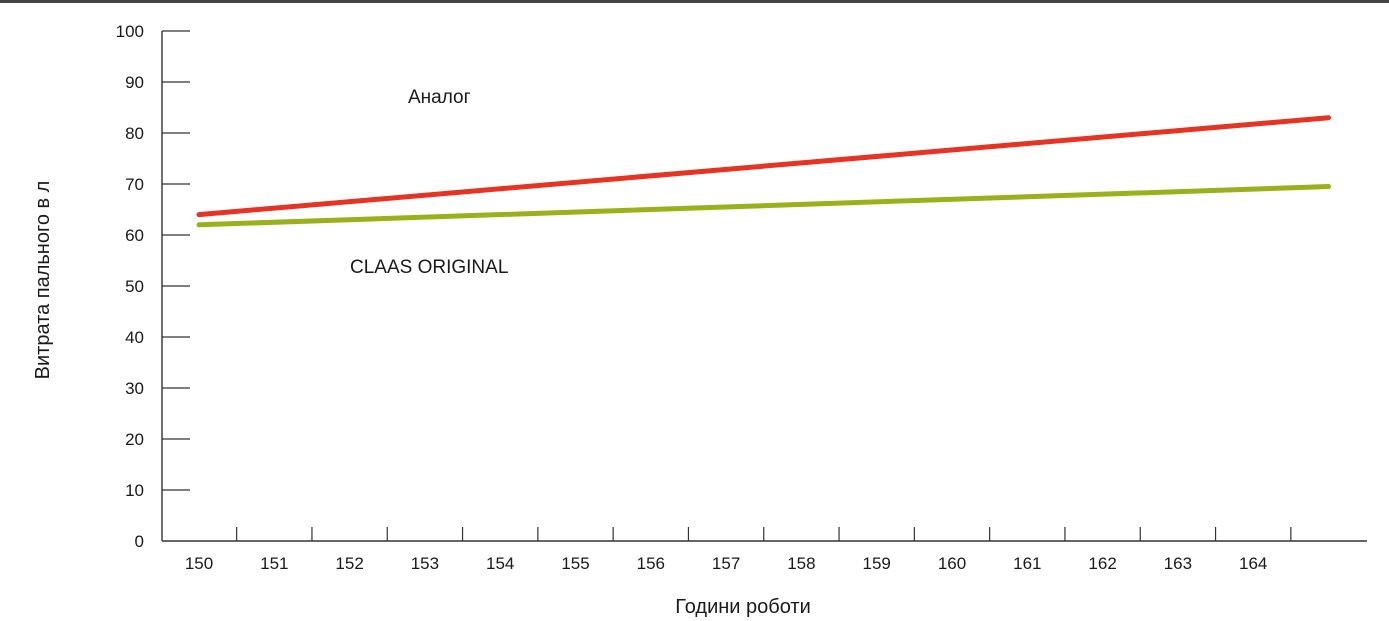 The image size is (1389, 621). I want to click on top-rule, so click(694, 1).